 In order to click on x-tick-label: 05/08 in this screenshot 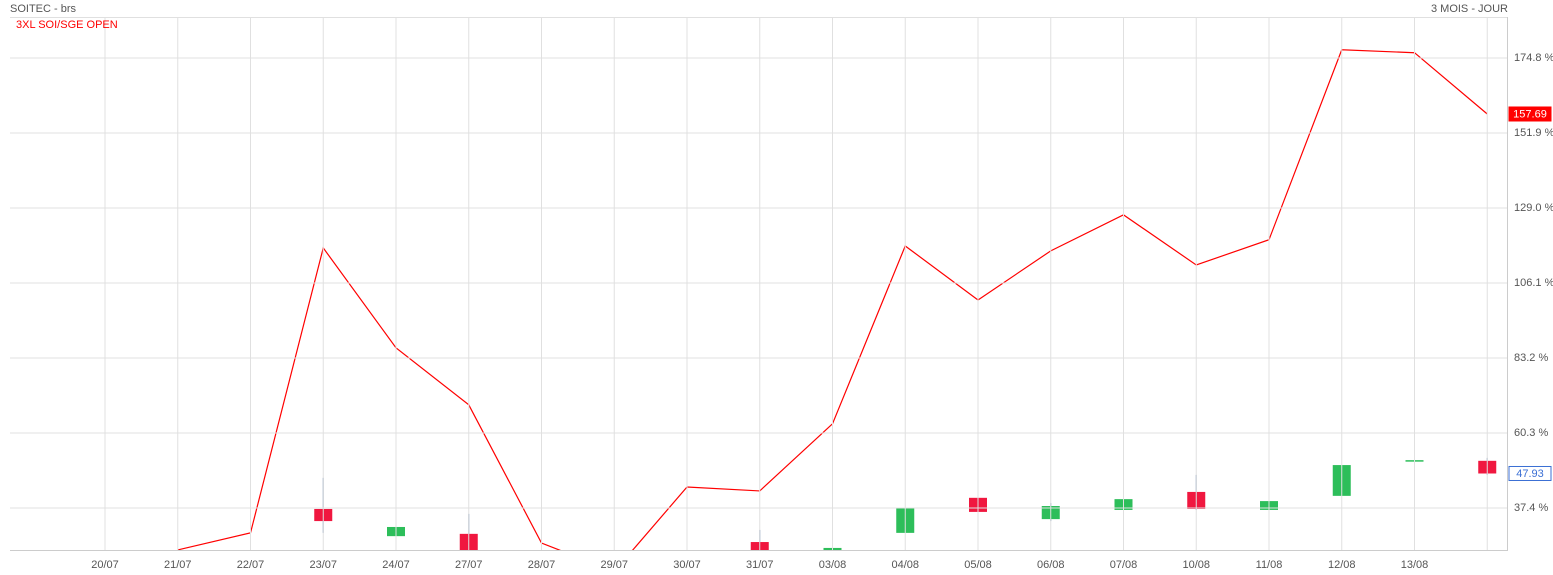, I will do `click(978, 565)`.